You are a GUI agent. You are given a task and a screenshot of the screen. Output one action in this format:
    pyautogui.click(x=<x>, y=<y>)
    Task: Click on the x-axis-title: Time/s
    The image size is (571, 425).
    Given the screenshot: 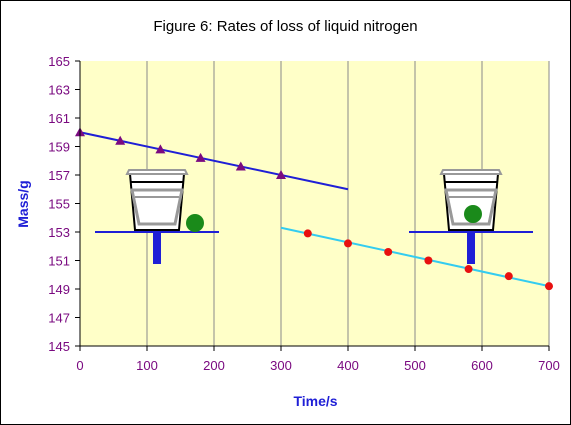 What is the action you would take?
    pyautogui.click(x=315, y=401)
    